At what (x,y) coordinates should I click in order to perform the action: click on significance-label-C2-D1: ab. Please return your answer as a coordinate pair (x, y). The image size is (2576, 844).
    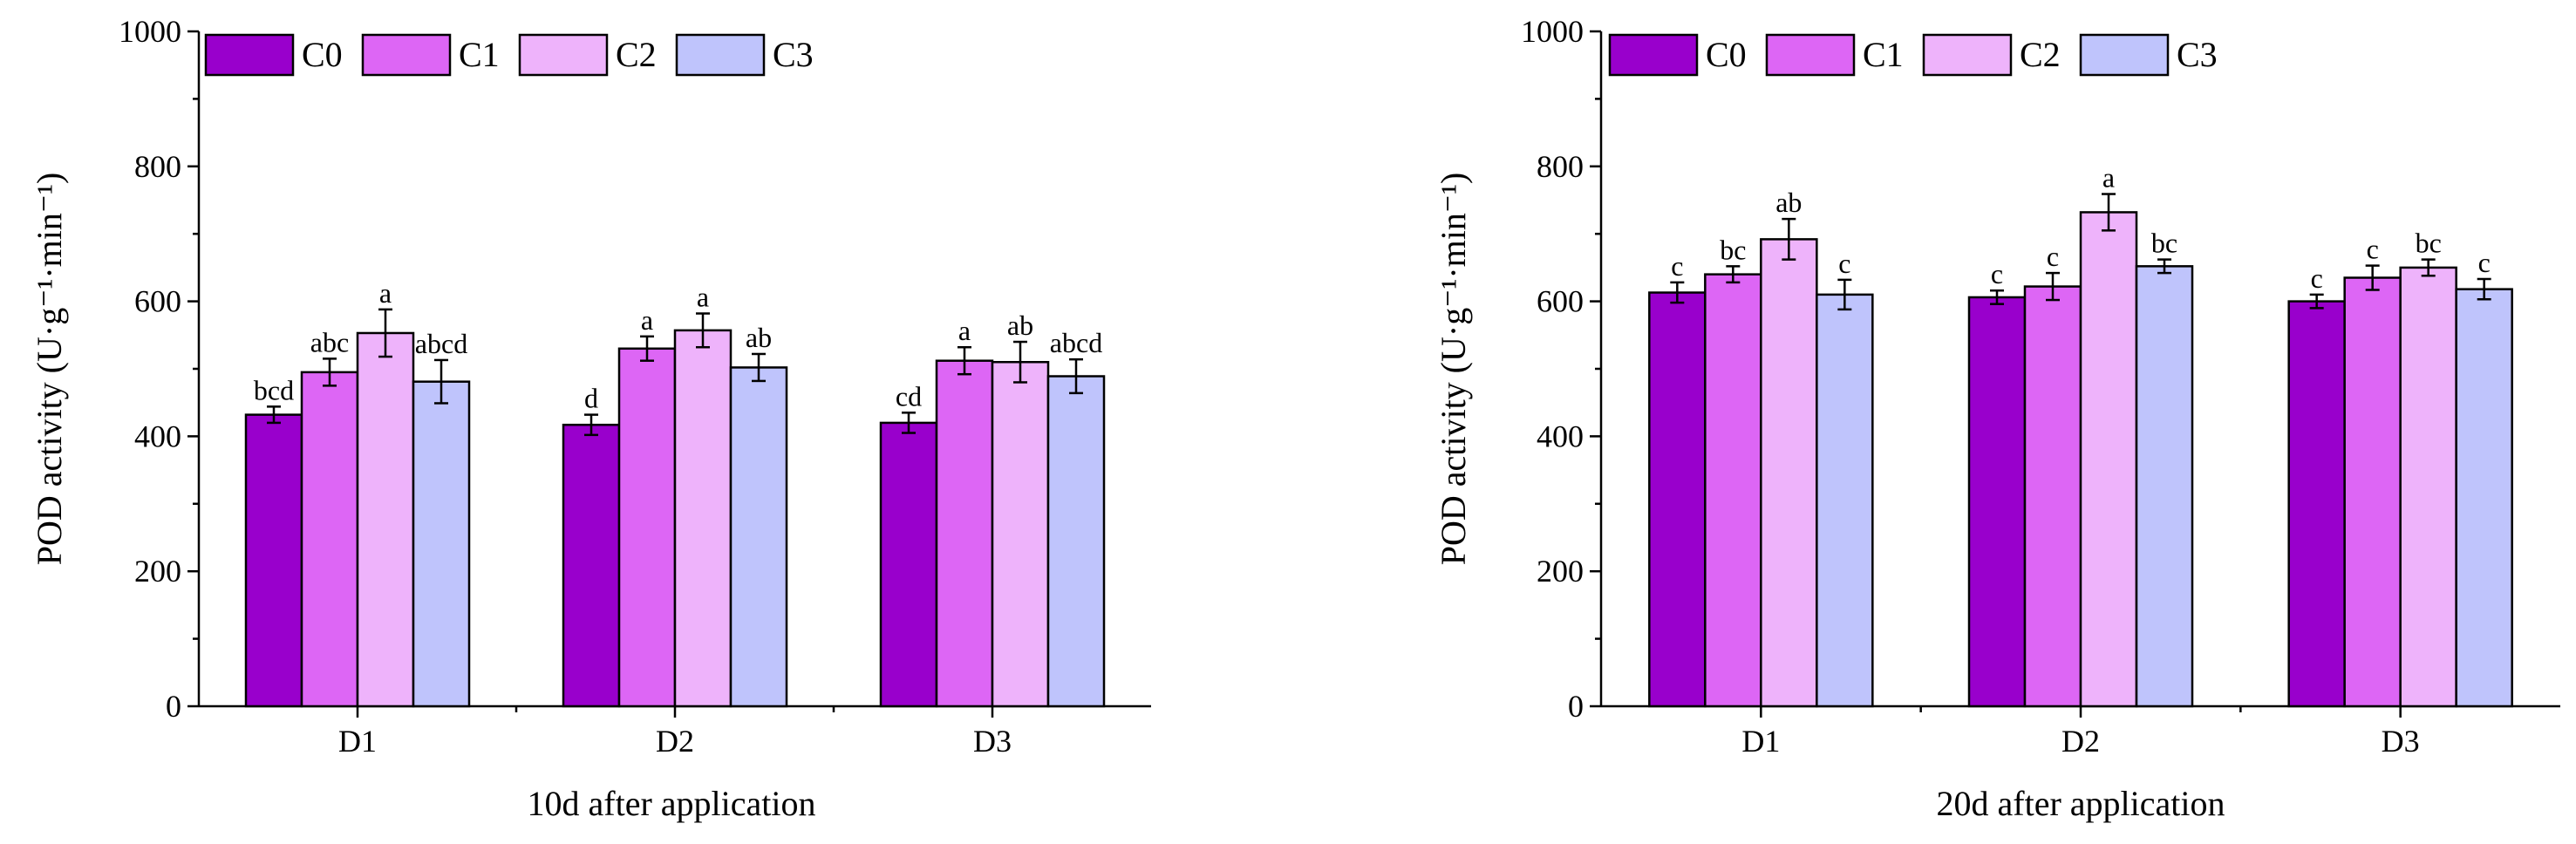
    Looking at the image, I should click on (1789, 203).